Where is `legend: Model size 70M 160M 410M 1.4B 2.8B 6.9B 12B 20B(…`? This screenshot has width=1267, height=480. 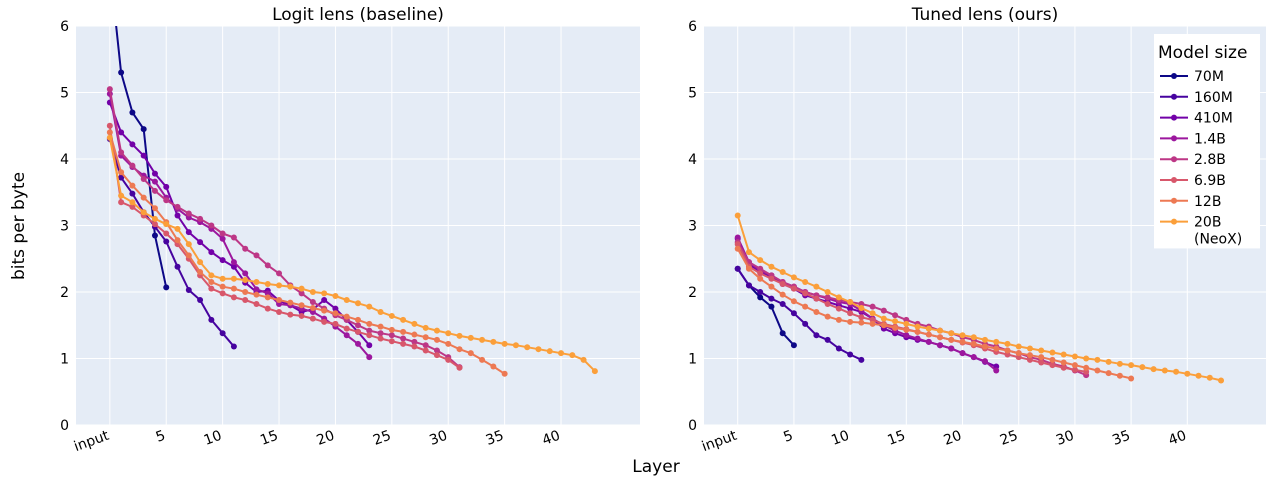
legend: Model size 70M 160M 410M 1.4B 2.8B 6.9B 12B 20B(… is located at coordinates (1207, 141).